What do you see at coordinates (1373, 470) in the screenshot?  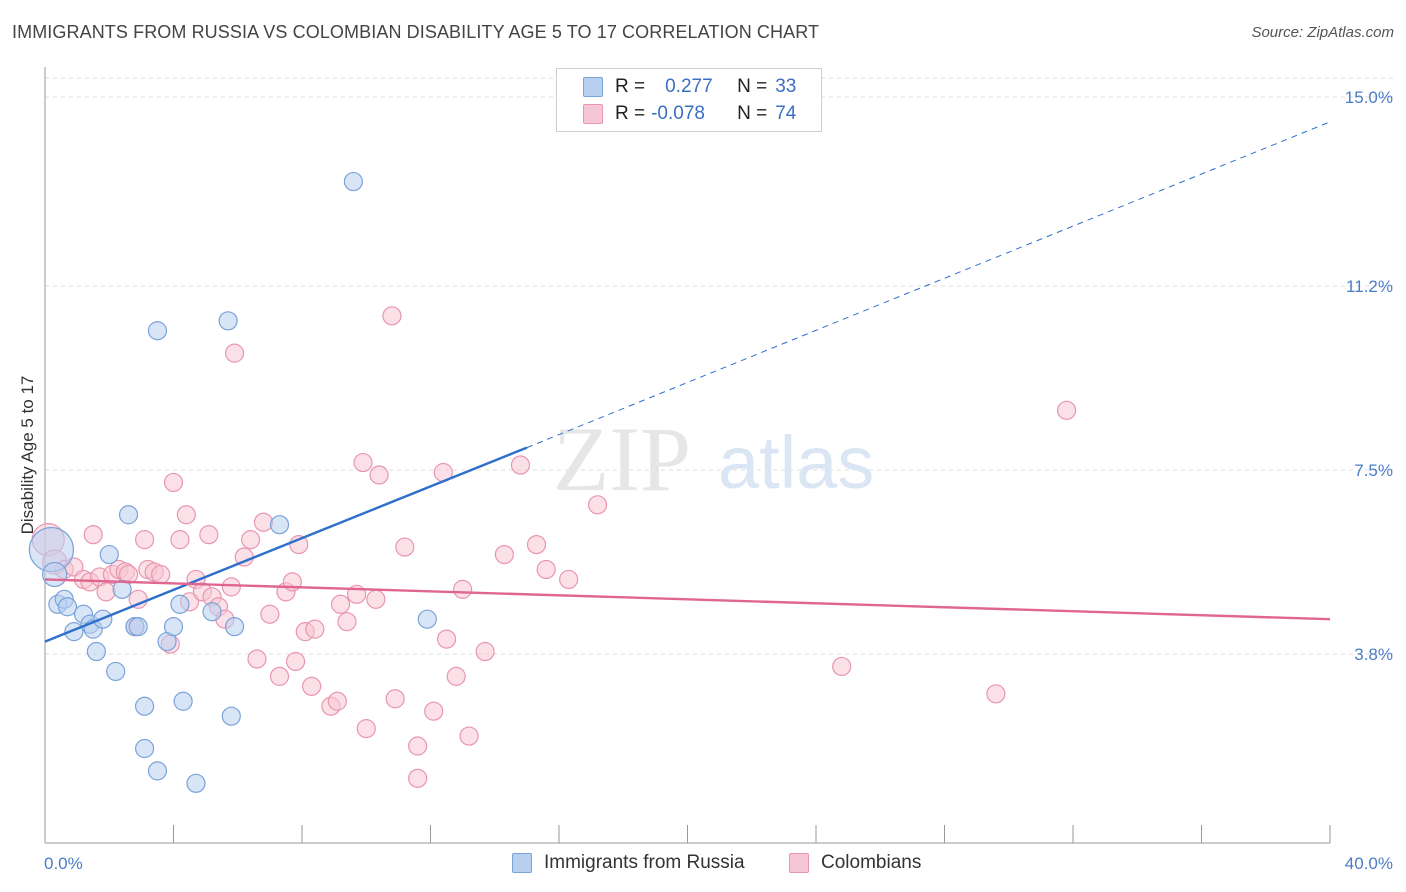 I see `y-tick-label: 7.5%` at bounding box center [1373, 470].